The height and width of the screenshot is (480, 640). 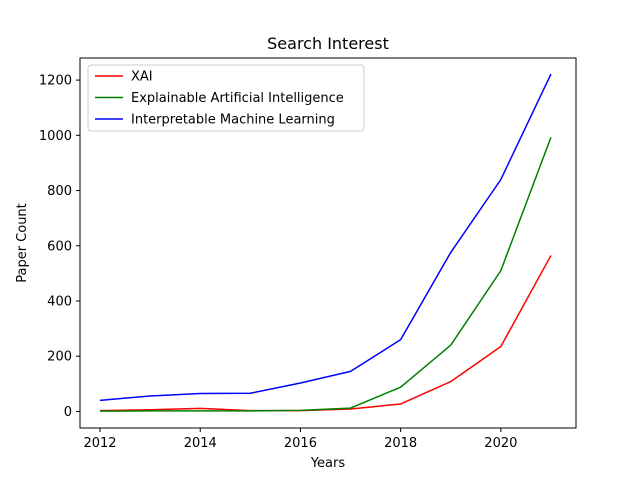 I want to click on legend-box, so click(x=226, y=98).